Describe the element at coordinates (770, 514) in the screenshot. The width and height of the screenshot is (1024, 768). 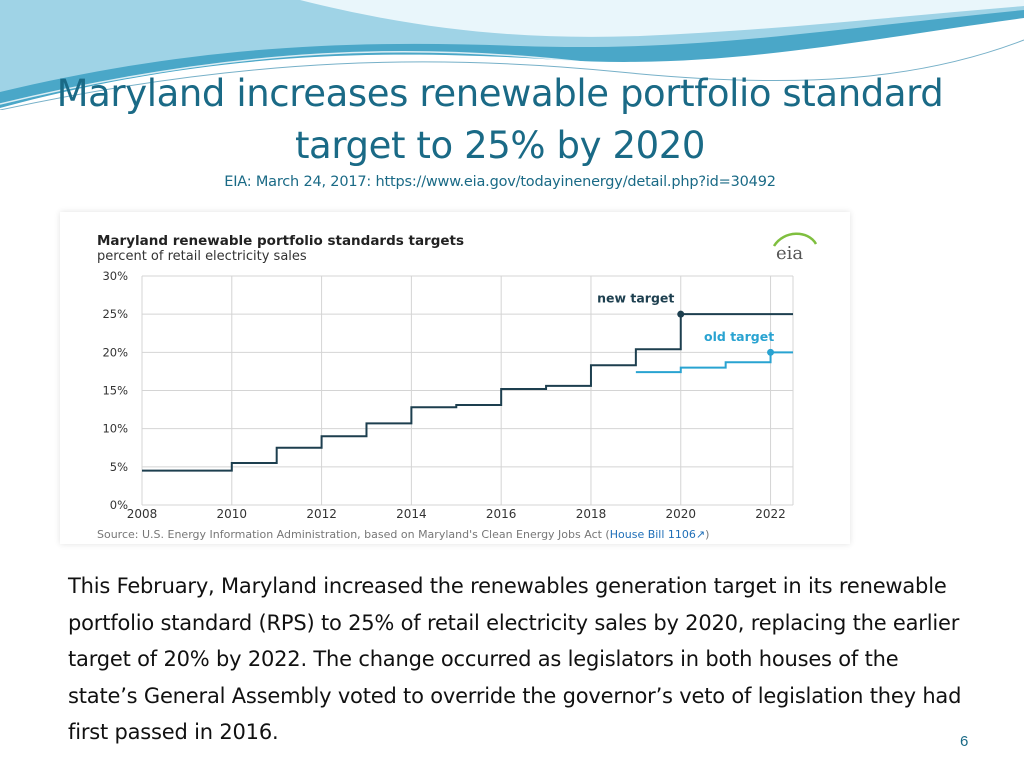
I see `x-tick-label: 2022` at that location.